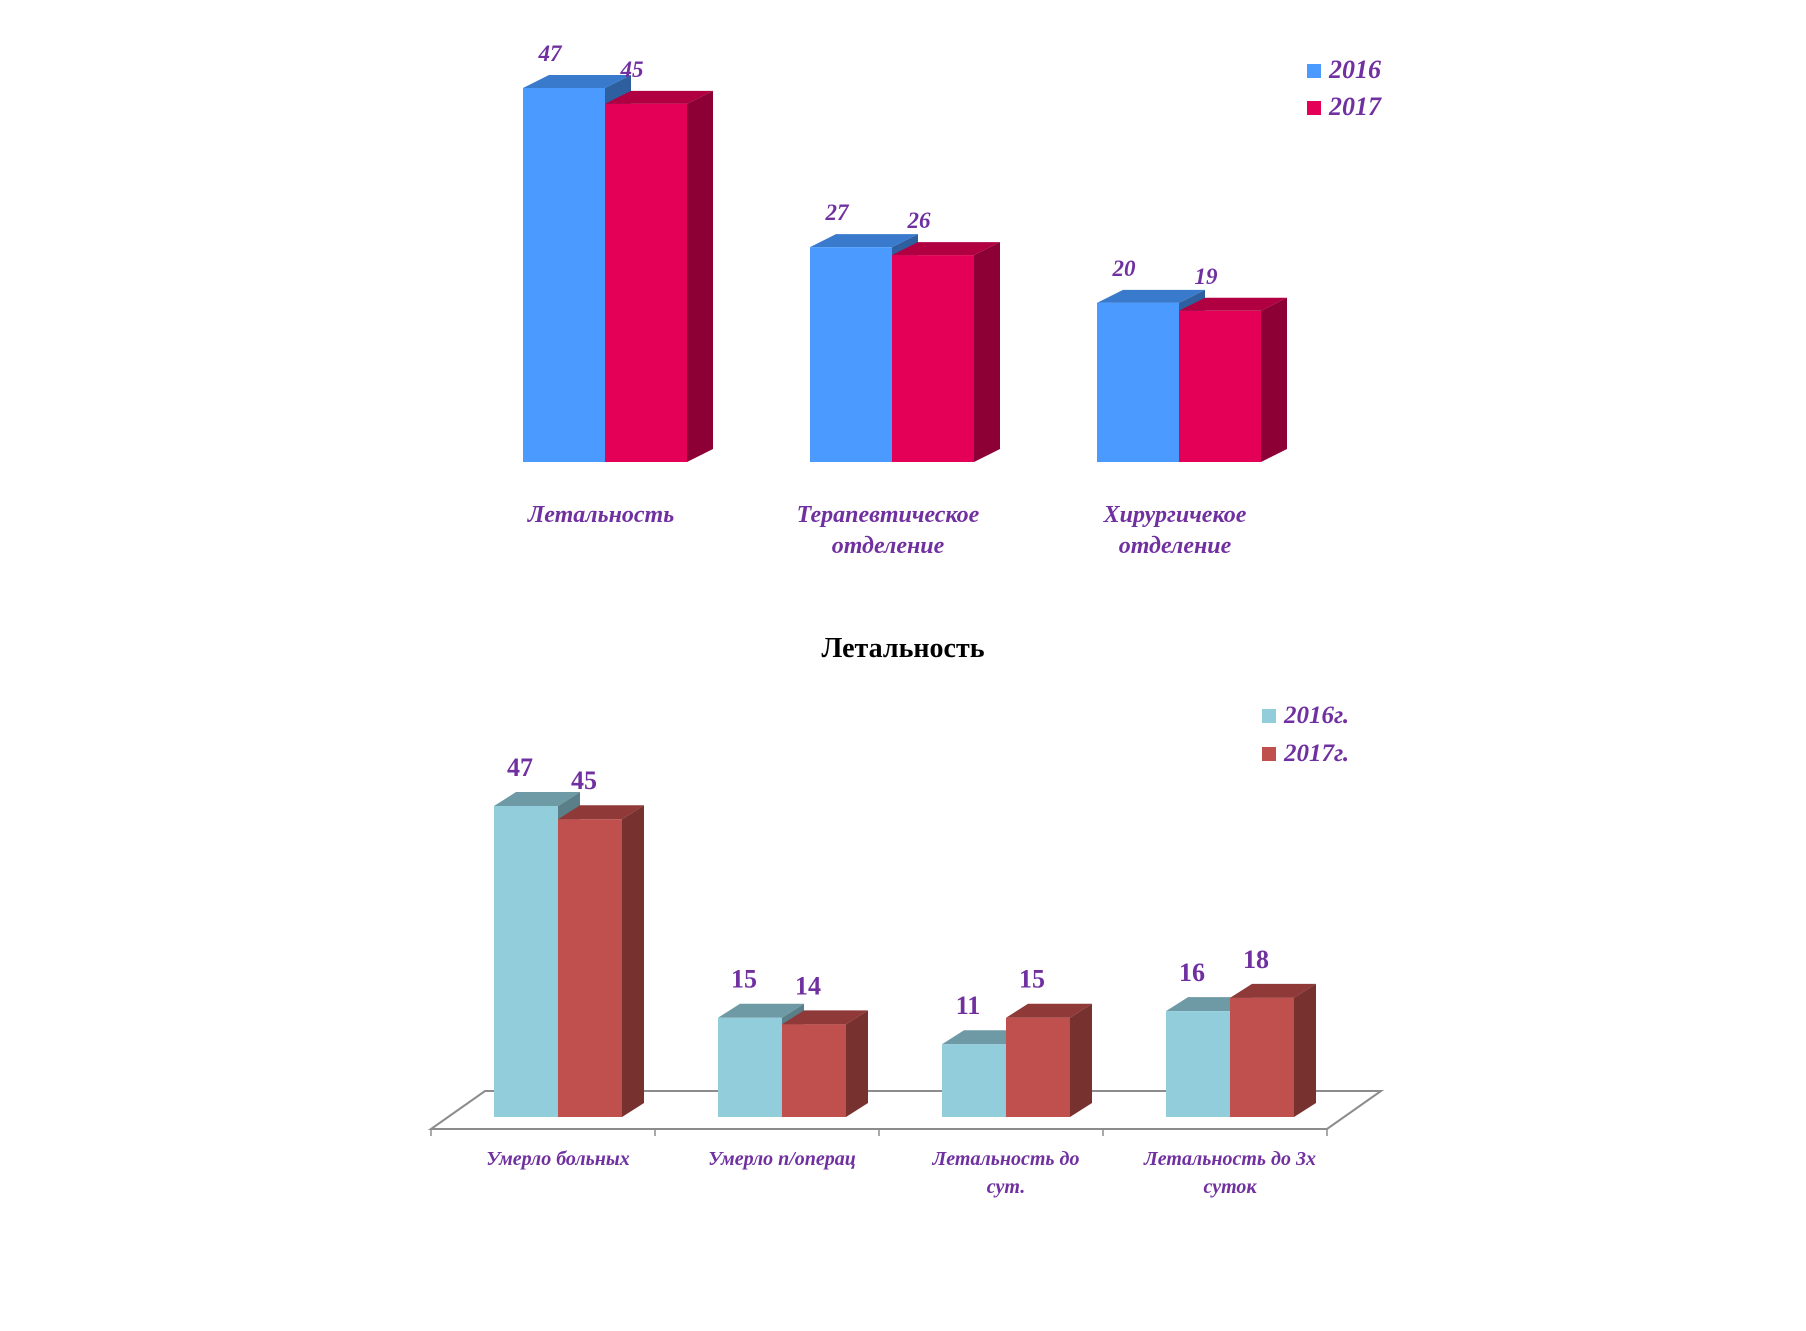 The height and width of the screenshot is (1331, 1806). Describe the element at coordinates (1316, 753) in the screenshot. I see `legend-label-2017г: 2017г.` at that location.